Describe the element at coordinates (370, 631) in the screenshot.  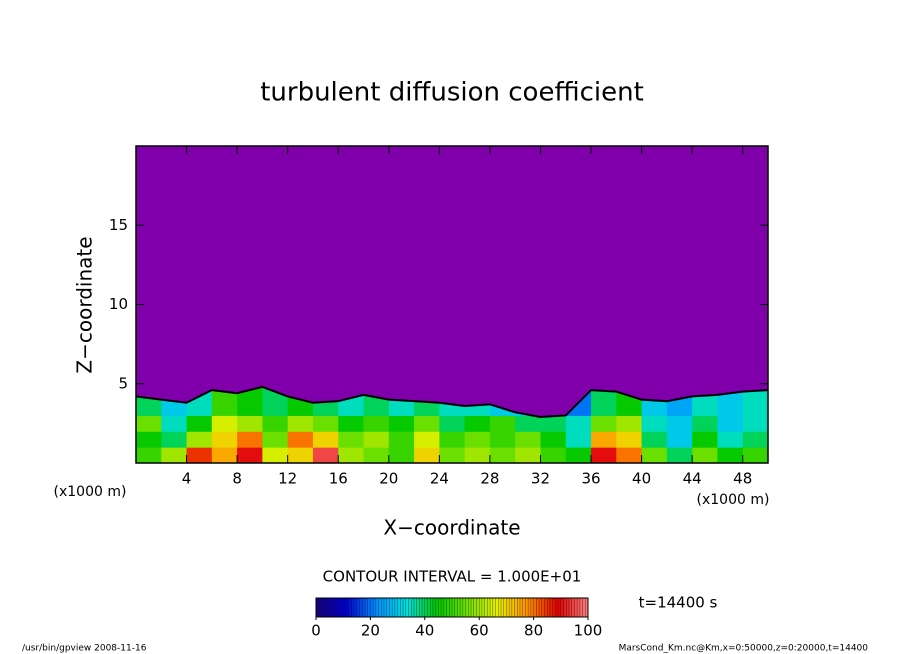
I see `colorbar-tick-label: 20` at that location.